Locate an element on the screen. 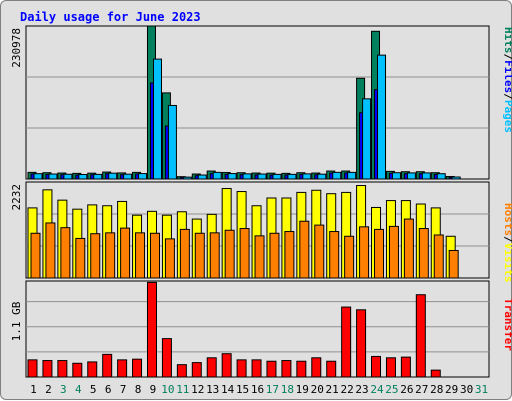 Image resolution: width=512 pixels, height=401 pixels. day-label: 22 is located at coordinates (346, 389).